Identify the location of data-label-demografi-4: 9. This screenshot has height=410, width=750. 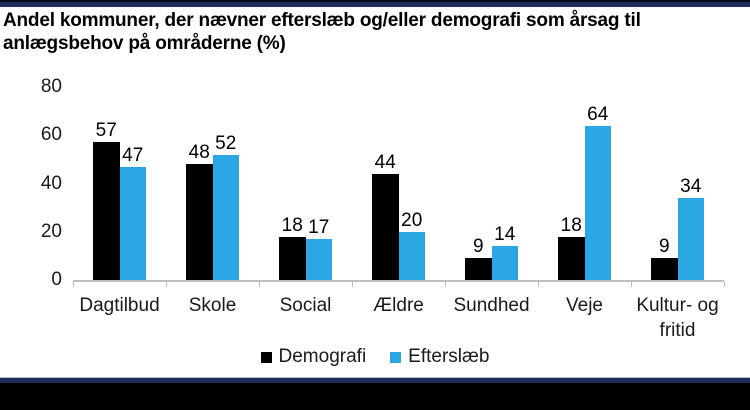
(478, 247).